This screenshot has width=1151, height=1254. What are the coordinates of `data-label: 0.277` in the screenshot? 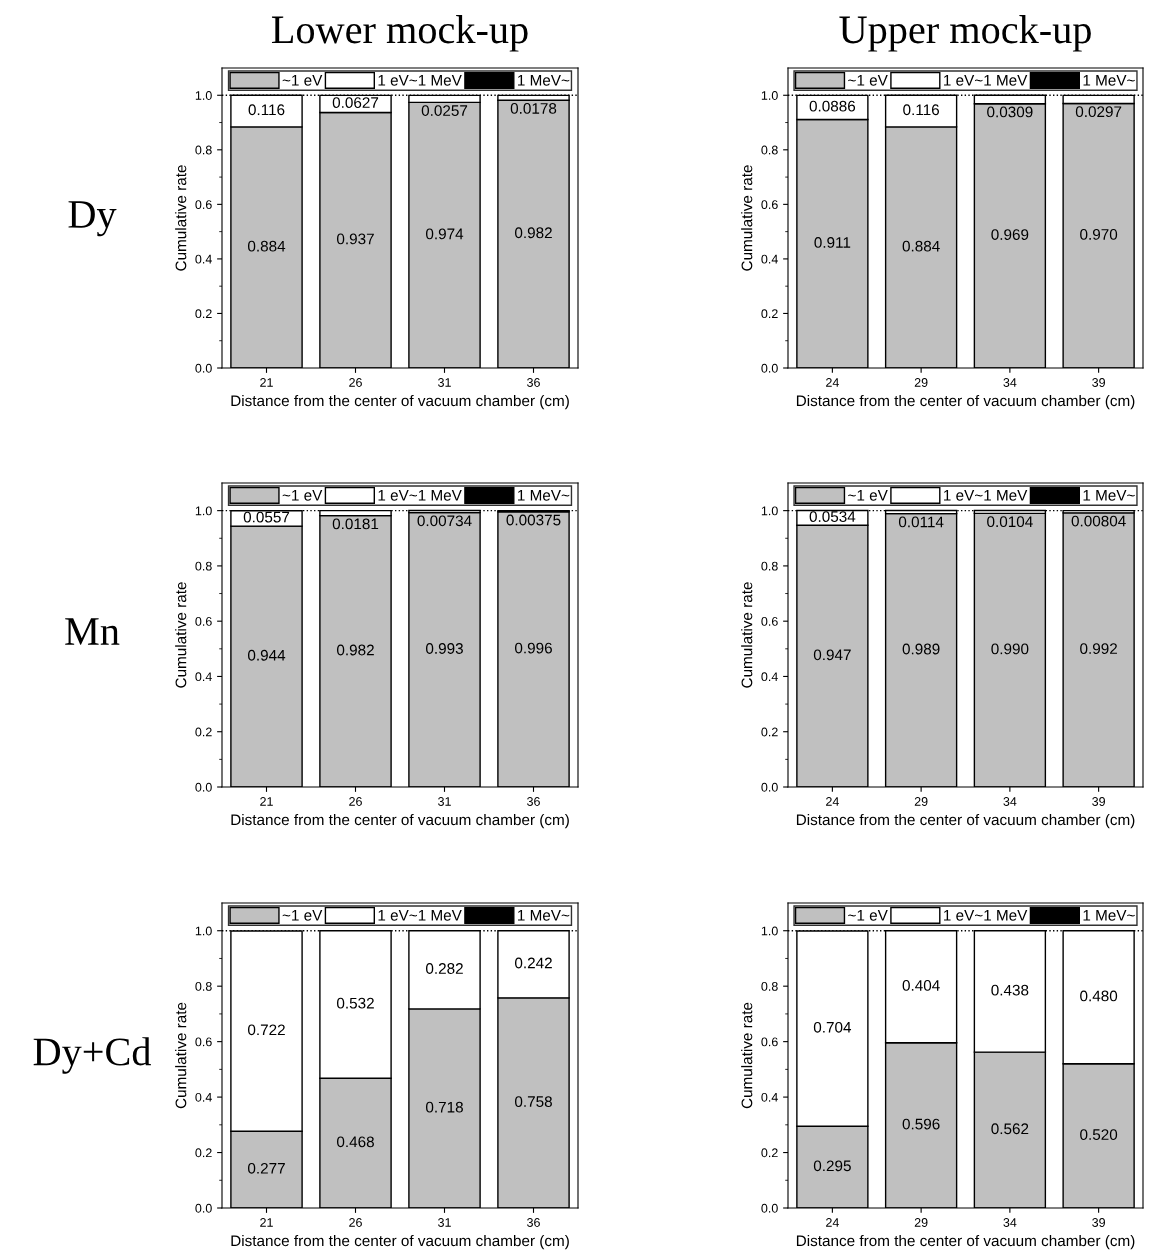 It's located at (266, 1168).